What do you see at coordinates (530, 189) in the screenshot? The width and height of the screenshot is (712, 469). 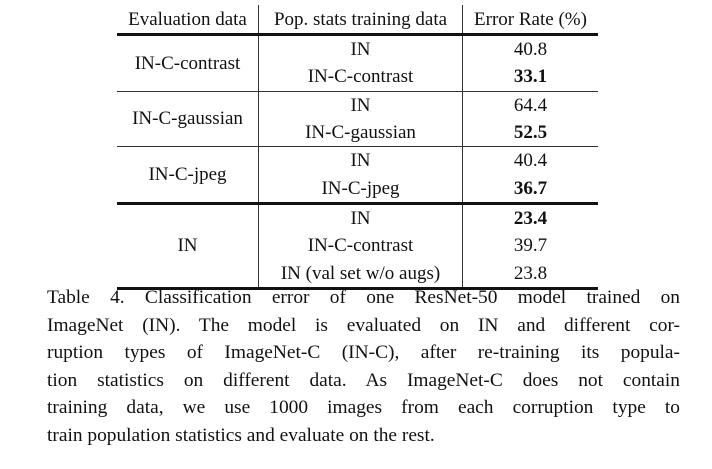 I see `error-rate-cell: 36.7` at bounding box center [530, 189].